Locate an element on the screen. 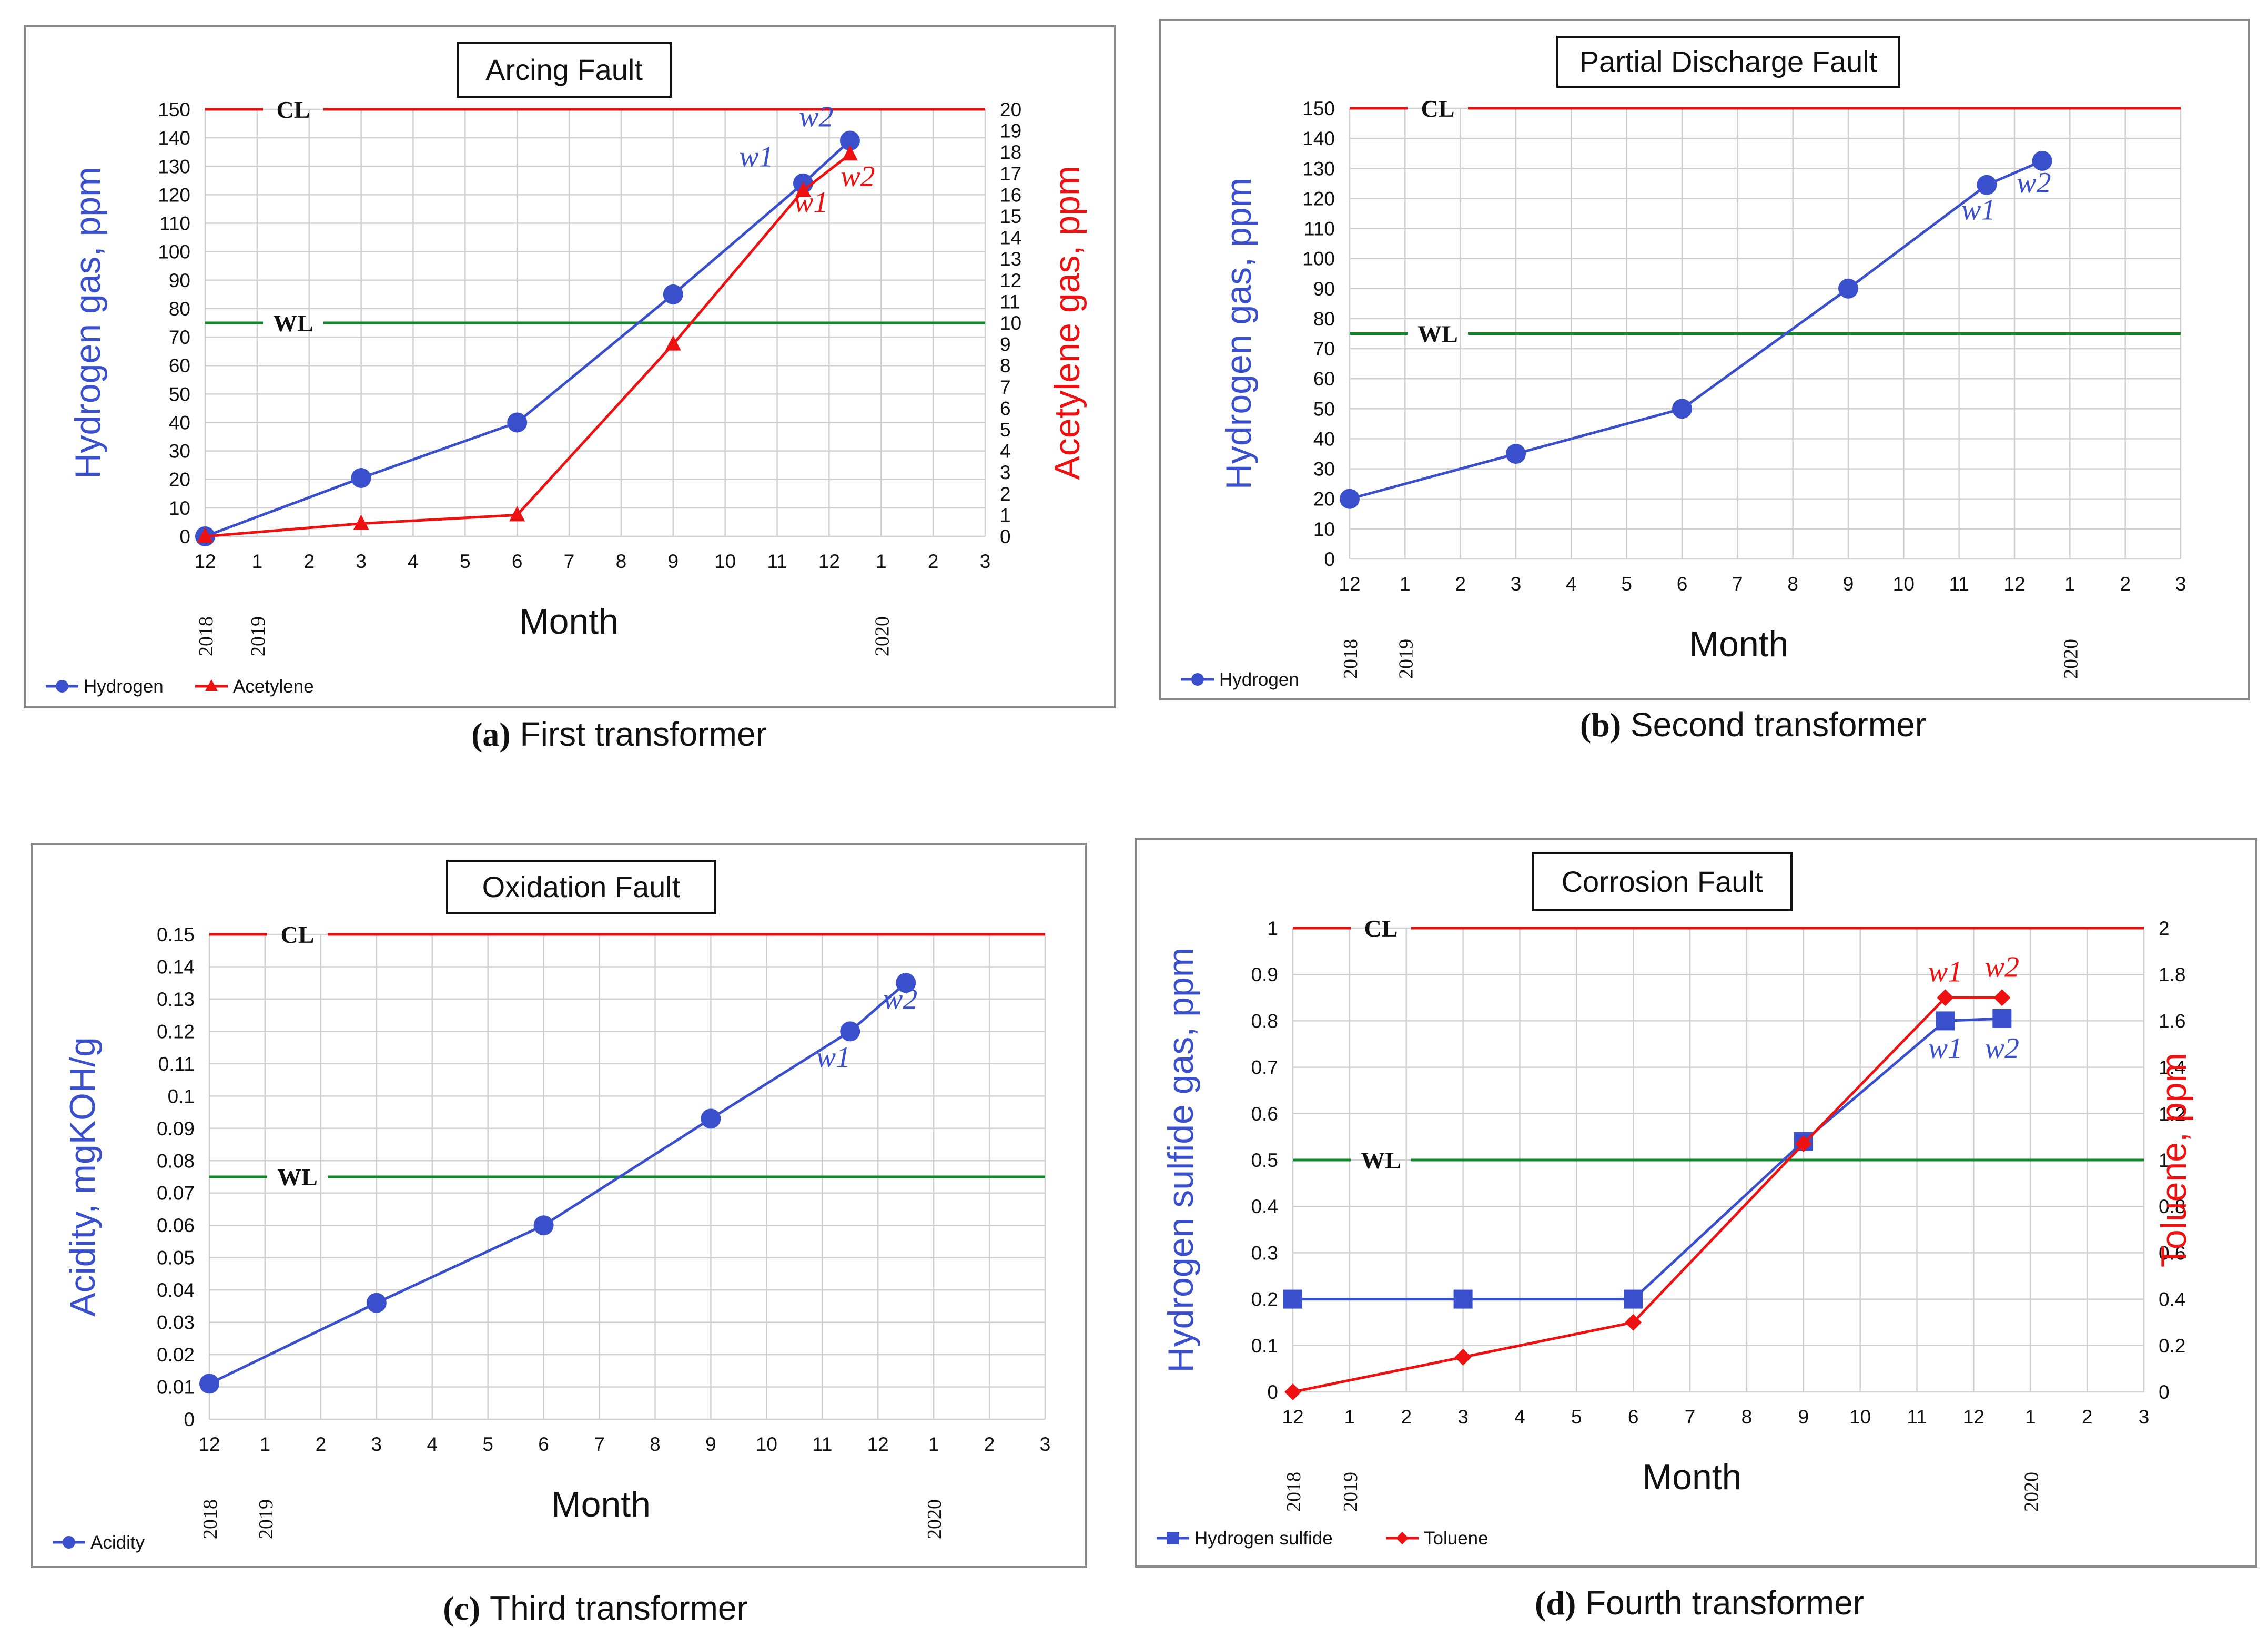  y-tick-label: 0.12 is located at coordinates (176, 1031).